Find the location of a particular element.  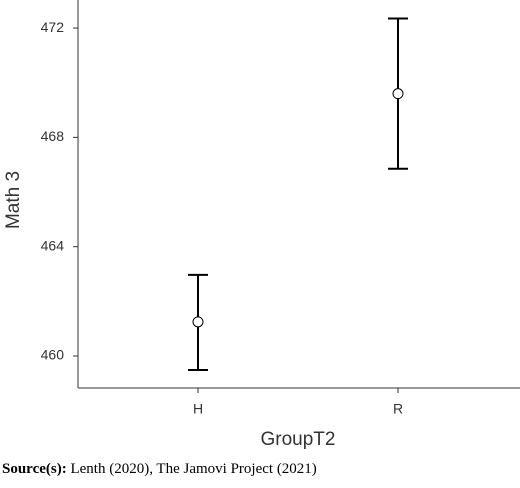

y-tick-label: 468 is located at coordinates (53, 136).